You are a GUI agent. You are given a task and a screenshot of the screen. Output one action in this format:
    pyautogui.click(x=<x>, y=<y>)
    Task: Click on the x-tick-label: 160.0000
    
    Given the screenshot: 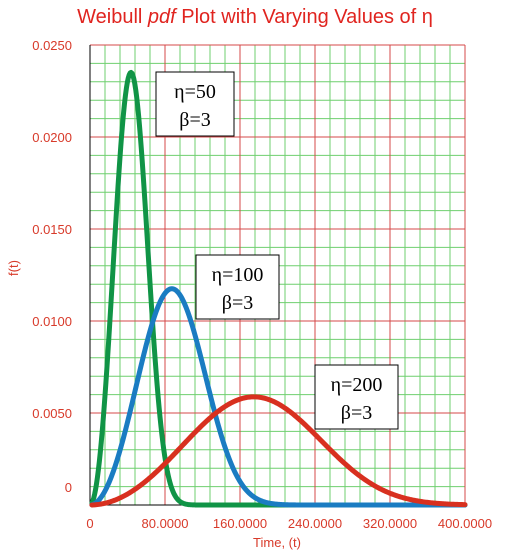 What is the action you would take?
    pyautogui.click(x=240, y=523)
    